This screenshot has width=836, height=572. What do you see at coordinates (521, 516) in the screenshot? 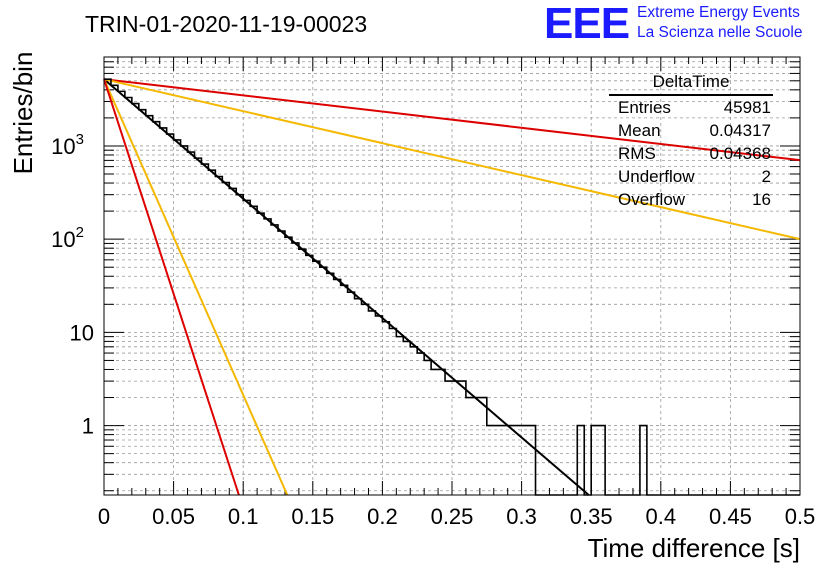
I see `x-tick-label: 0.3` at bounding box center [521, 516].